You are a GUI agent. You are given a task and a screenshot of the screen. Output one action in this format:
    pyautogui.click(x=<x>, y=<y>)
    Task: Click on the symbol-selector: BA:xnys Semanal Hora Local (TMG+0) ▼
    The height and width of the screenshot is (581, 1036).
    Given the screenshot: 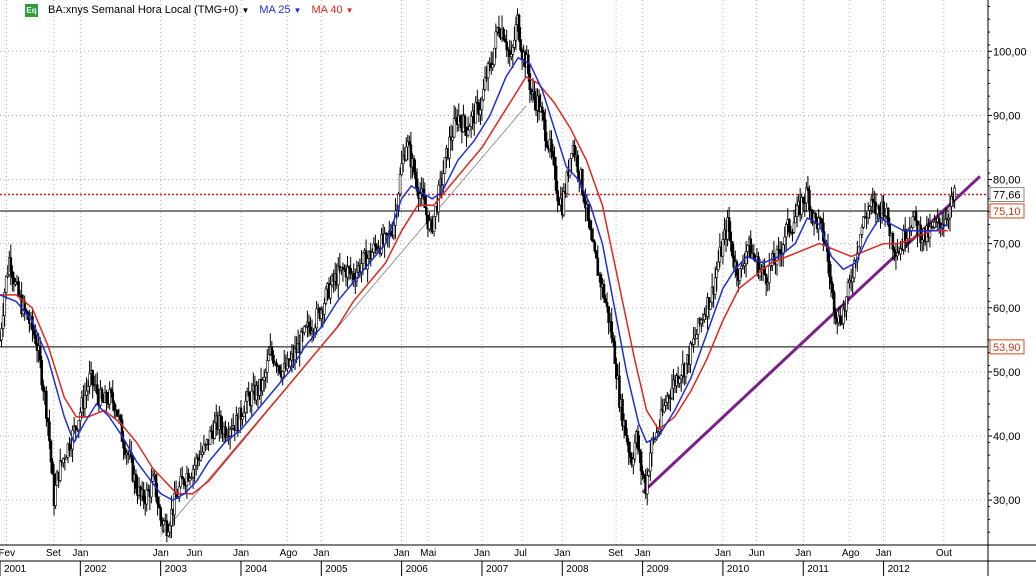 What is the action you would take?
    pyautogui.click(x=148, y=10)
    